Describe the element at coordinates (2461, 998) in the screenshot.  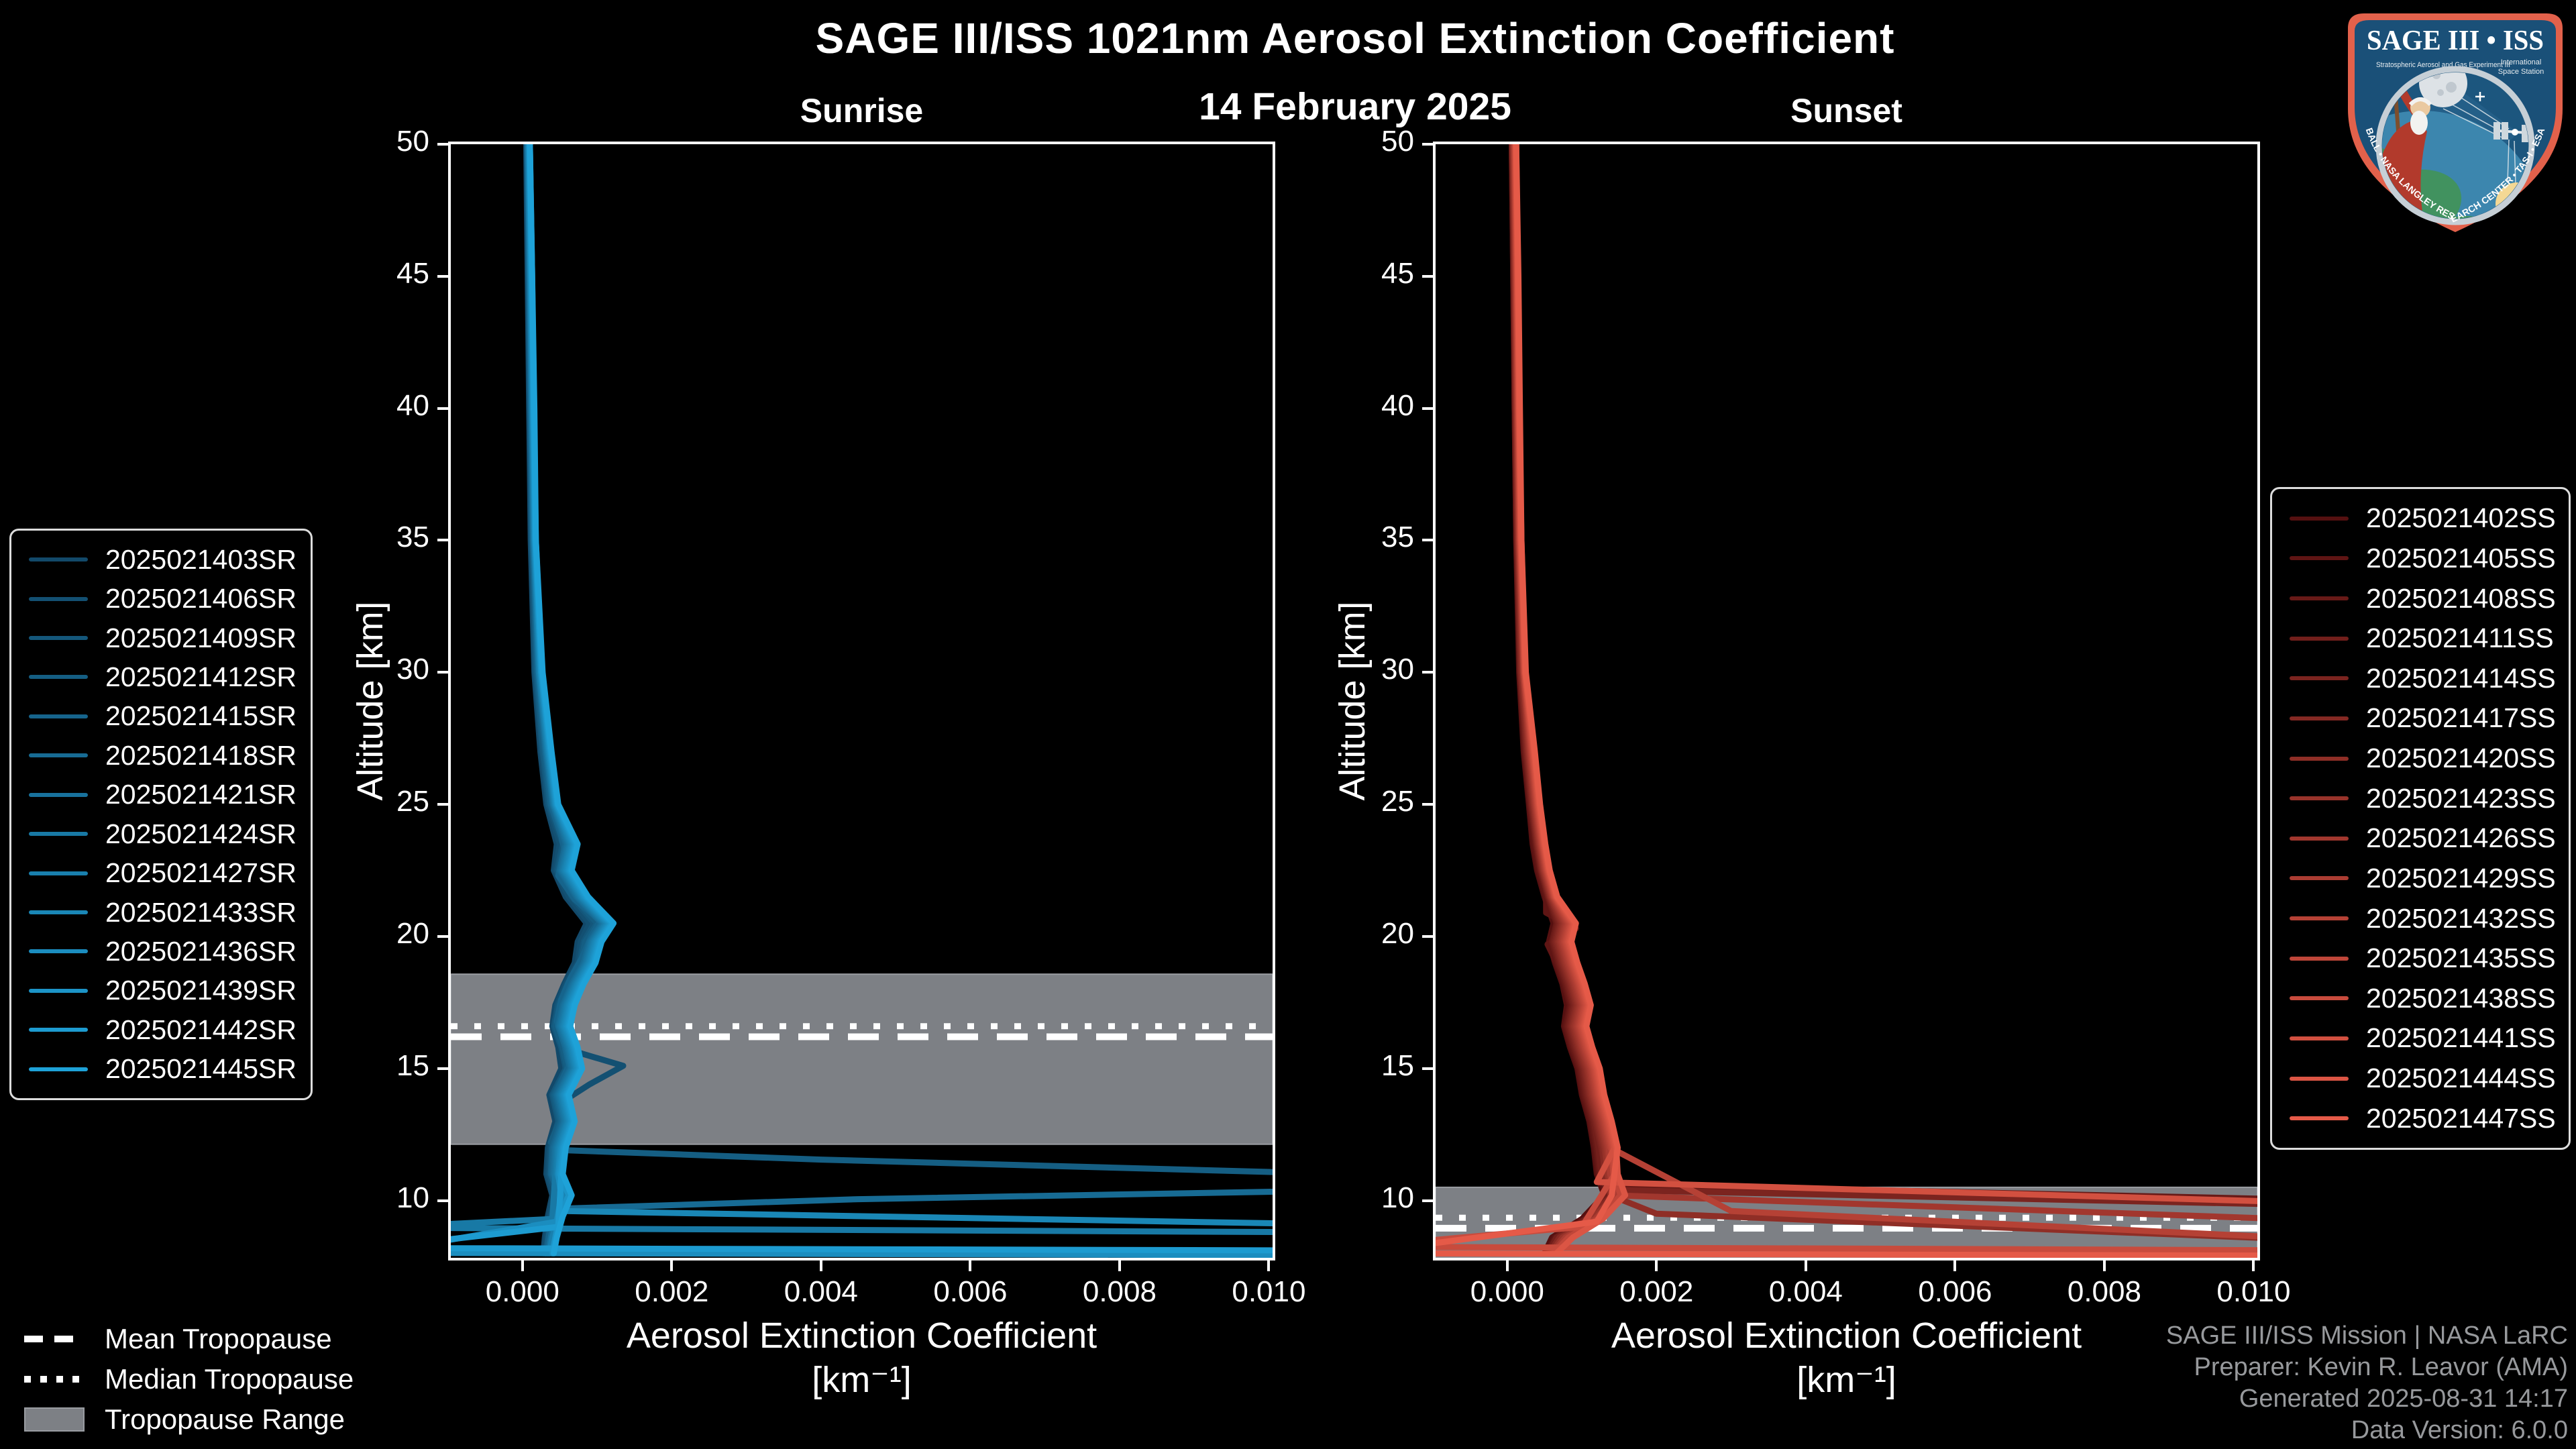
I see `legend-label: 2025021438SS` at that location.